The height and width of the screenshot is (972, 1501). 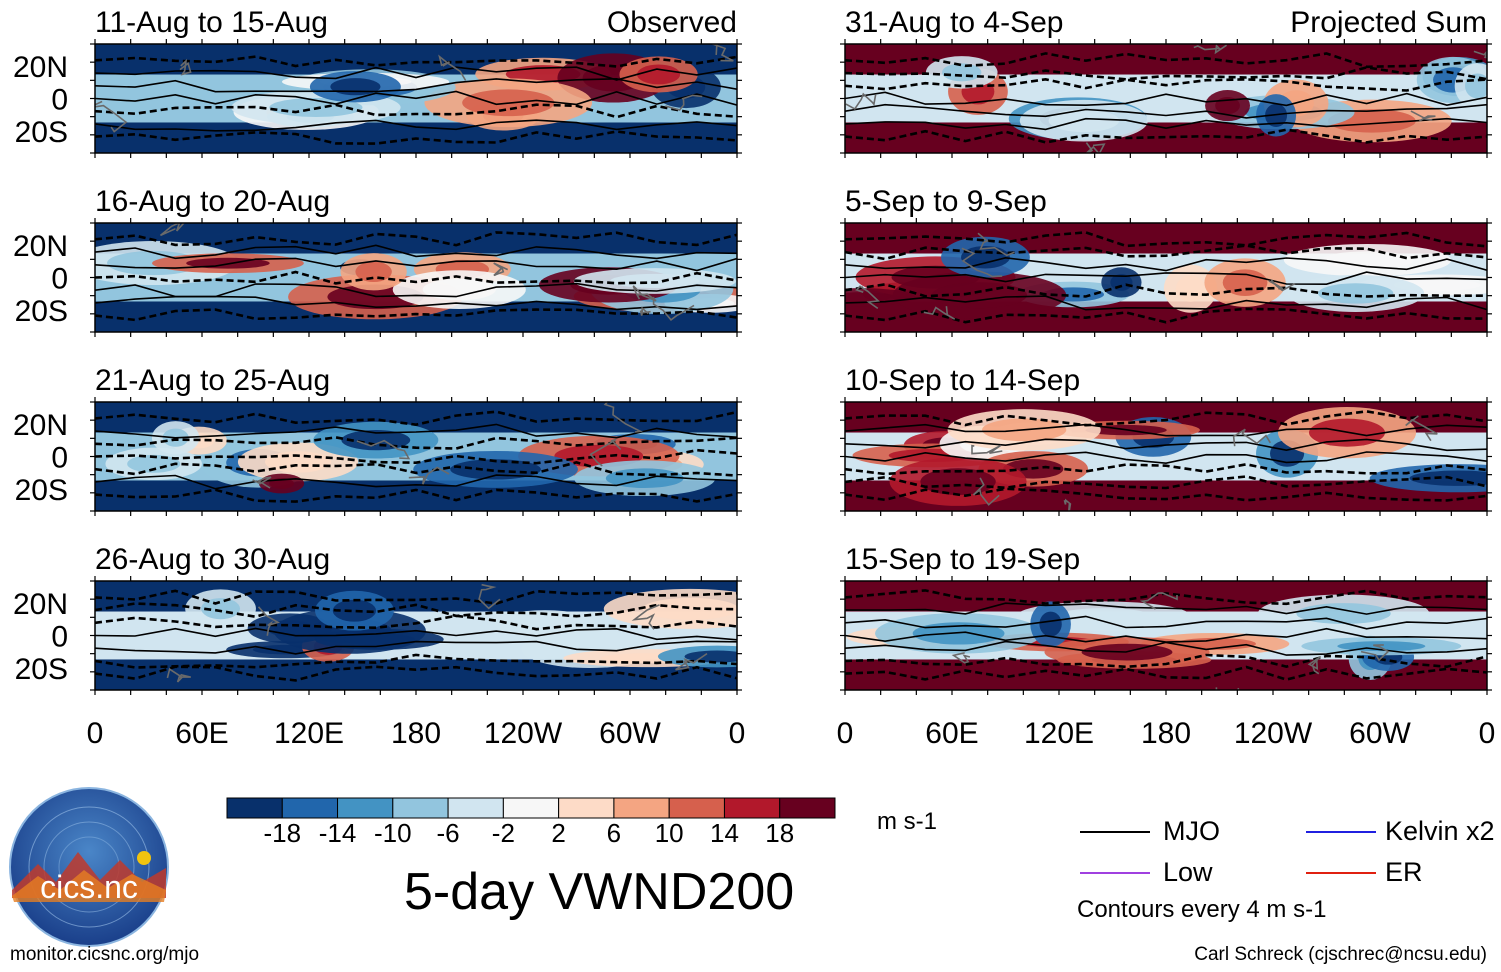 I want to click on map-panel: 10-Sep to 14-Sep, so click(x=1166, y=440).